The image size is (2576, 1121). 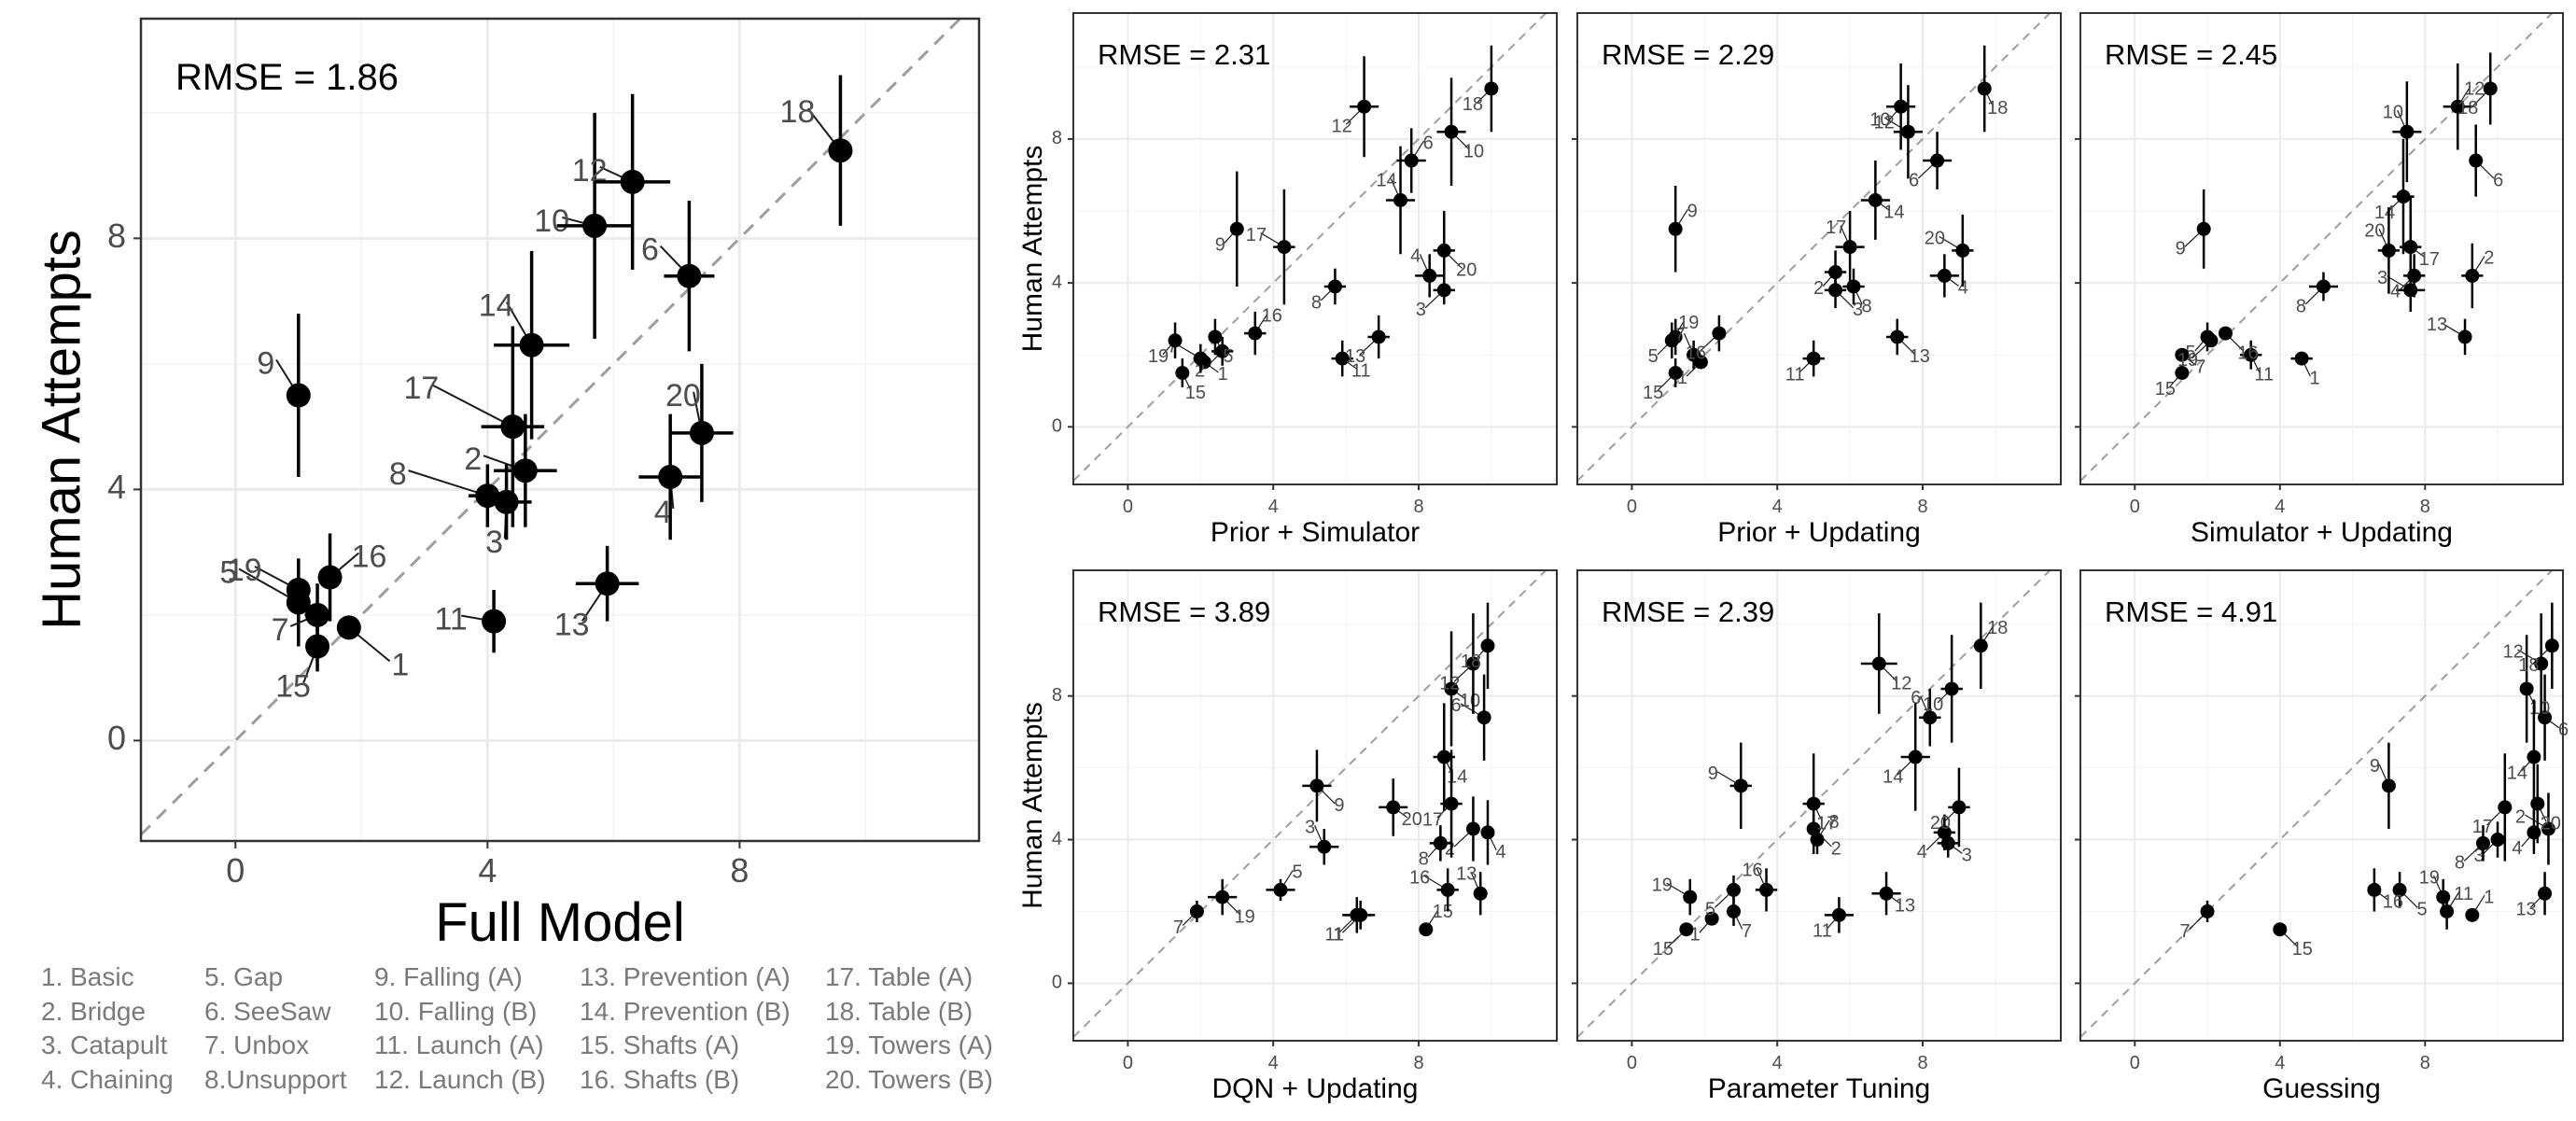 I want to click on rmse-label: RMSE = 1.86, so click(x=287, y=77).